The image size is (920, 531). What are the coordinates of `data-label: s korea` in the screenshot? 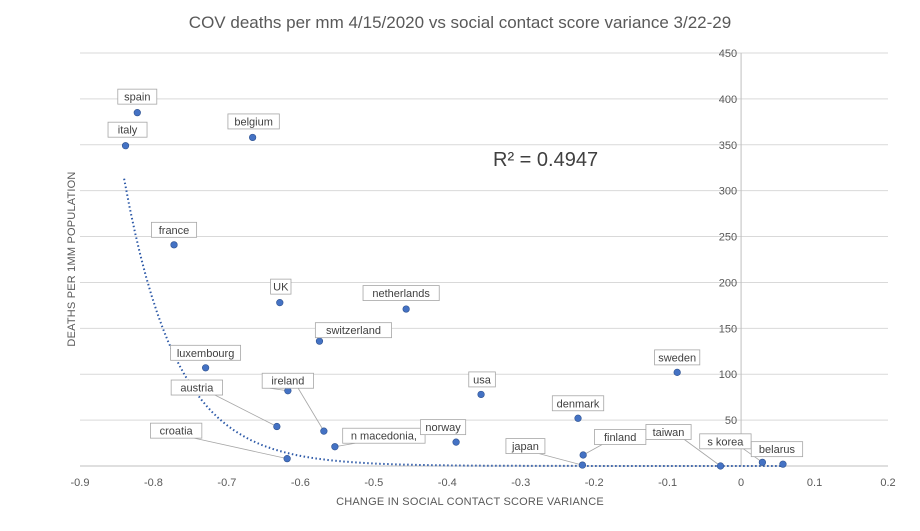 It's located at (725, 441).